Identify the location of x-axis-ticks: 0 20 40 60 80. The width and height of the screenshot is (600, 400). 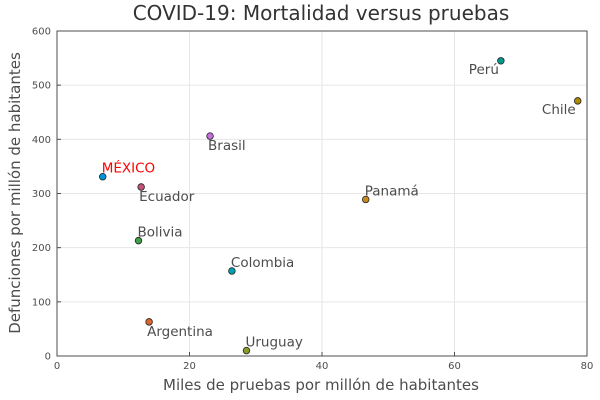
(324, 362).